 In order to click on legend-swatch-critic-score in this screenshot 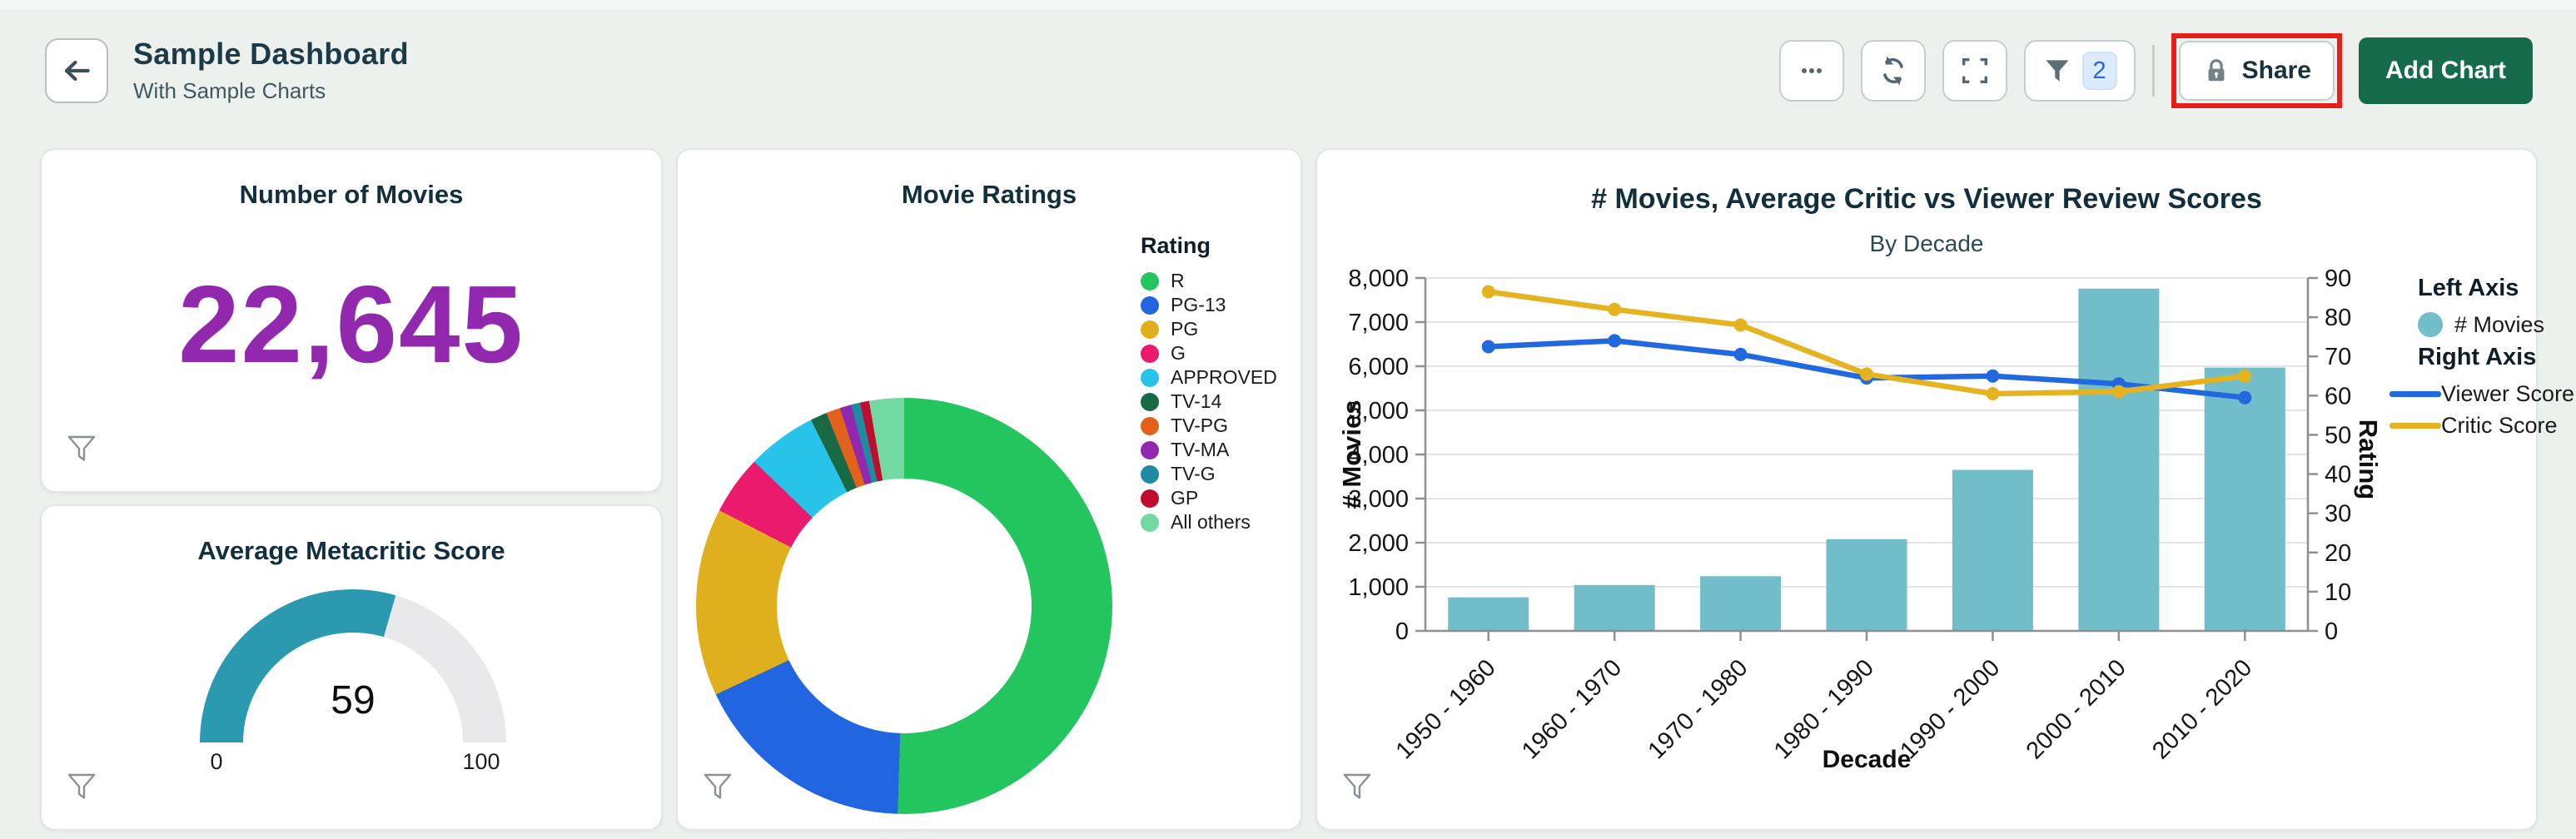, I will do `click(2415, 425)`.